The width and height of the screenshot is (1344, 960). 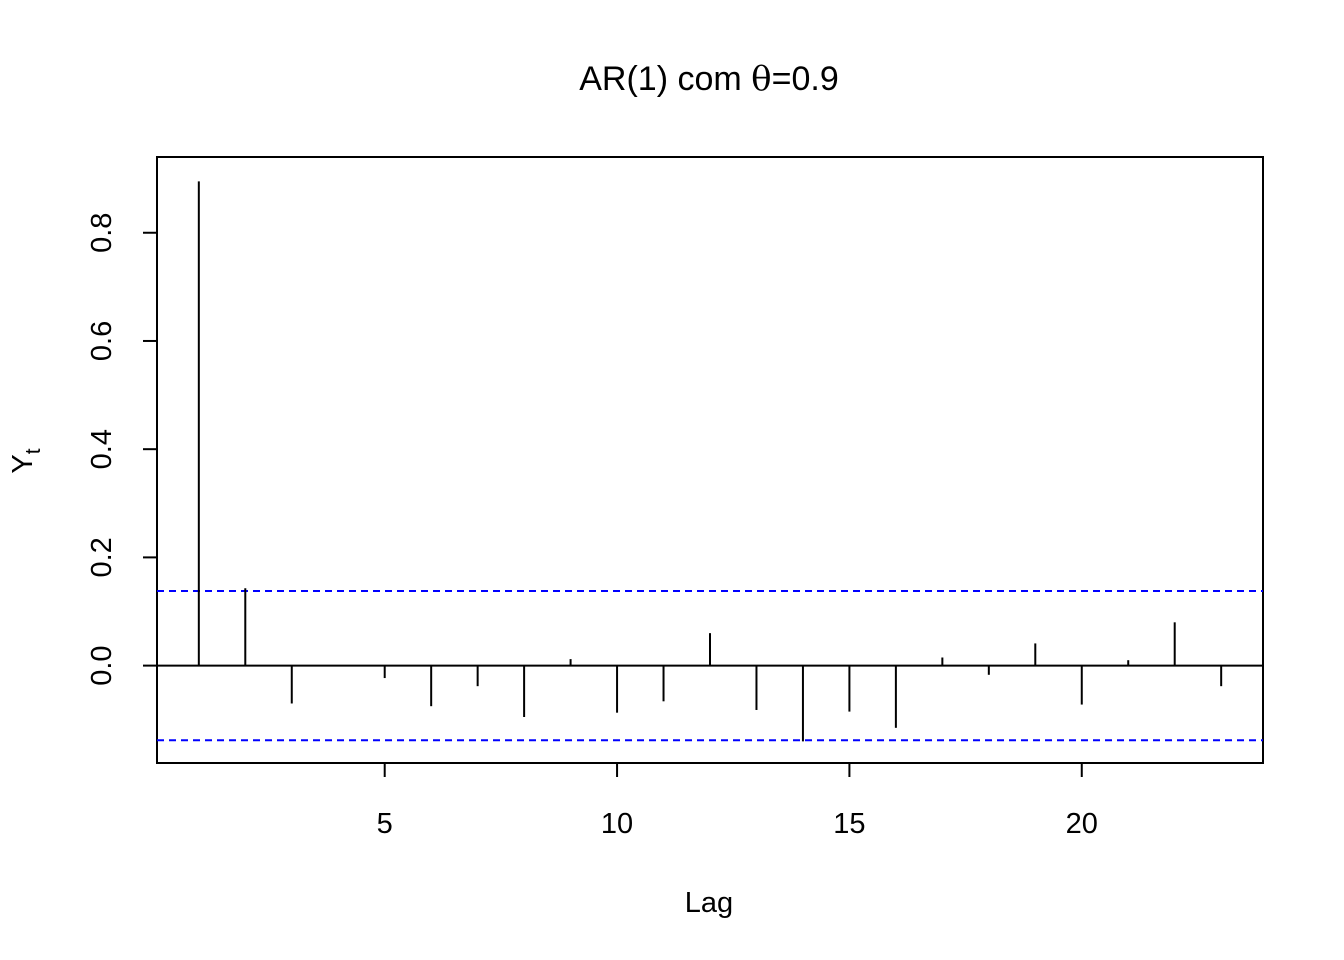 I want to click on chart-title-text: AR(1) com, so click(x=665, y=79).